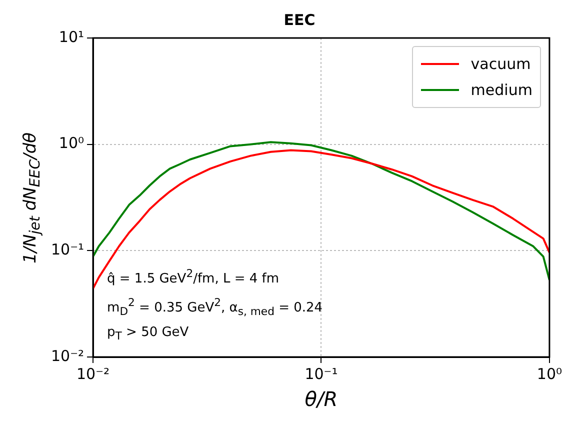  What do you see at coordinates (148, 334) in the screenshot?
I see `annotation: p$_{T}$ > 50 GeV` at bounding box center [148, 334].